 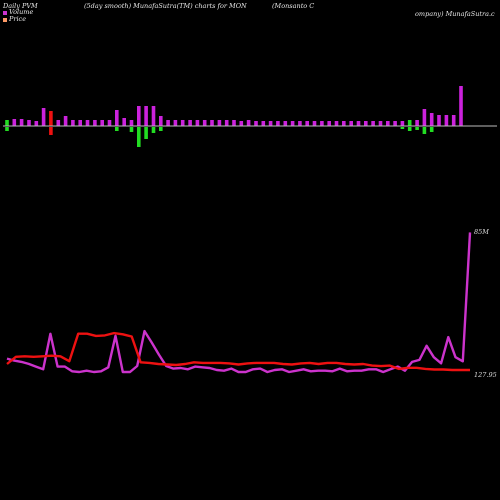 I want to click on legend-price: Price, so click(x=14, y=19).